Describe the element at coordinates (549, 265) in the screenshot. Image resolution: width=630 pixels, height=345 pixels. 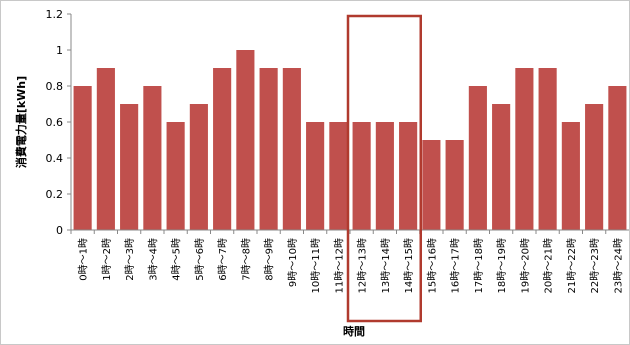
I see `x-tick-label: 20時～21時` at that location.